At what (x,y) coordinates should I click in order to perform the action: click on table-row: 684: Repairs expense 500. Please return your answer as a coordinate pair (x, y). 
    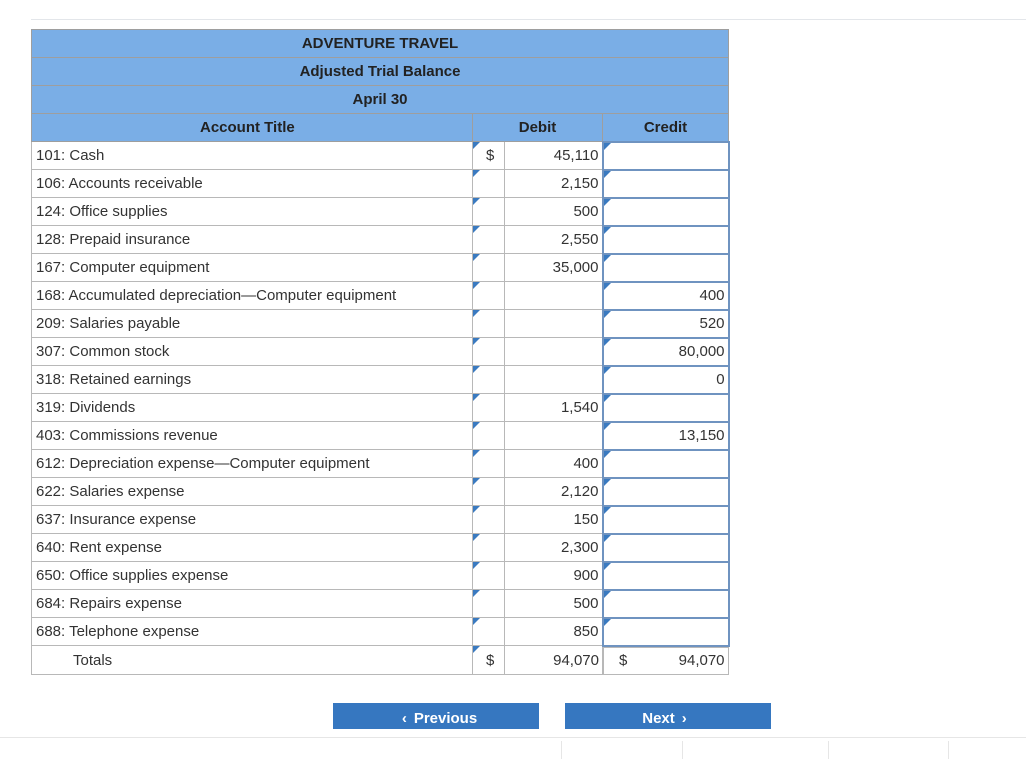
    Looking at the image, I should click on (380, 603).